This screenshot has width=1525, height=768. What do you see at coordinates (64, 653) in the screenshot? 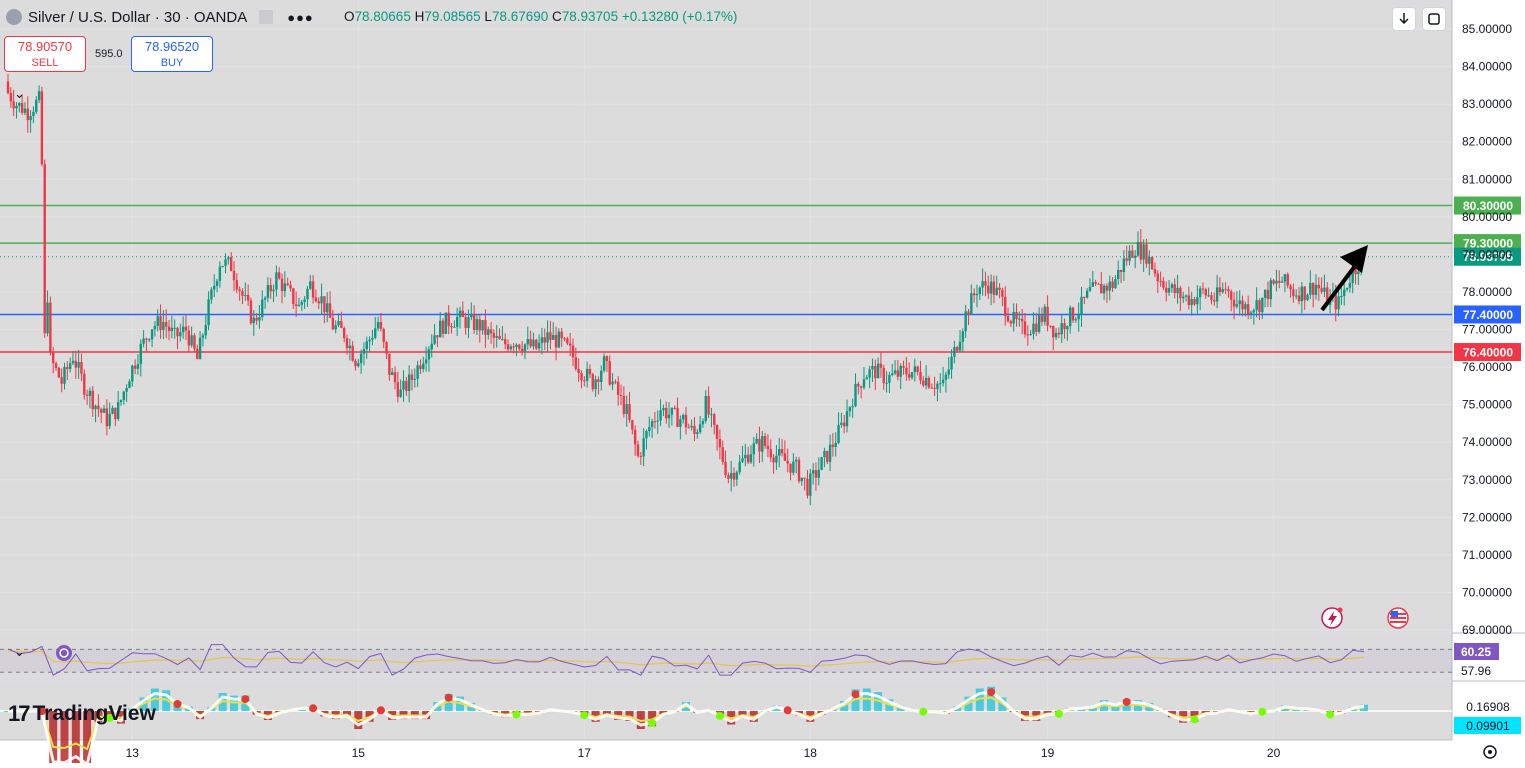
I see `sync-icon` at bounding box center [64, 653].